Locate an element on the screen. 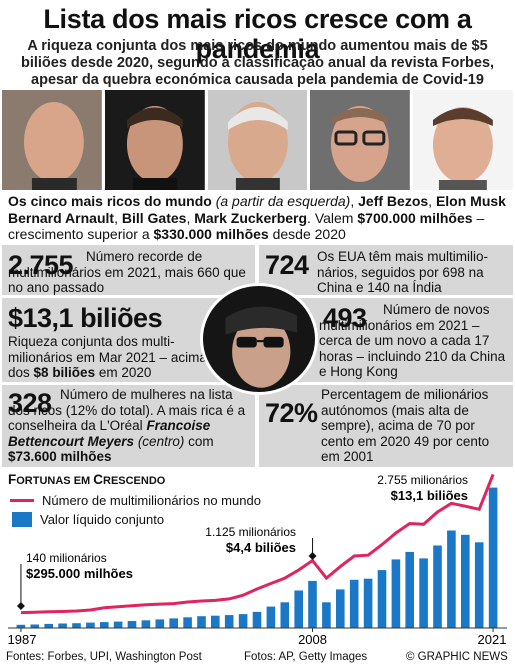 The width and height of the screenshot is (515, 669). bar-2014 is located at coordinates (396, 593).